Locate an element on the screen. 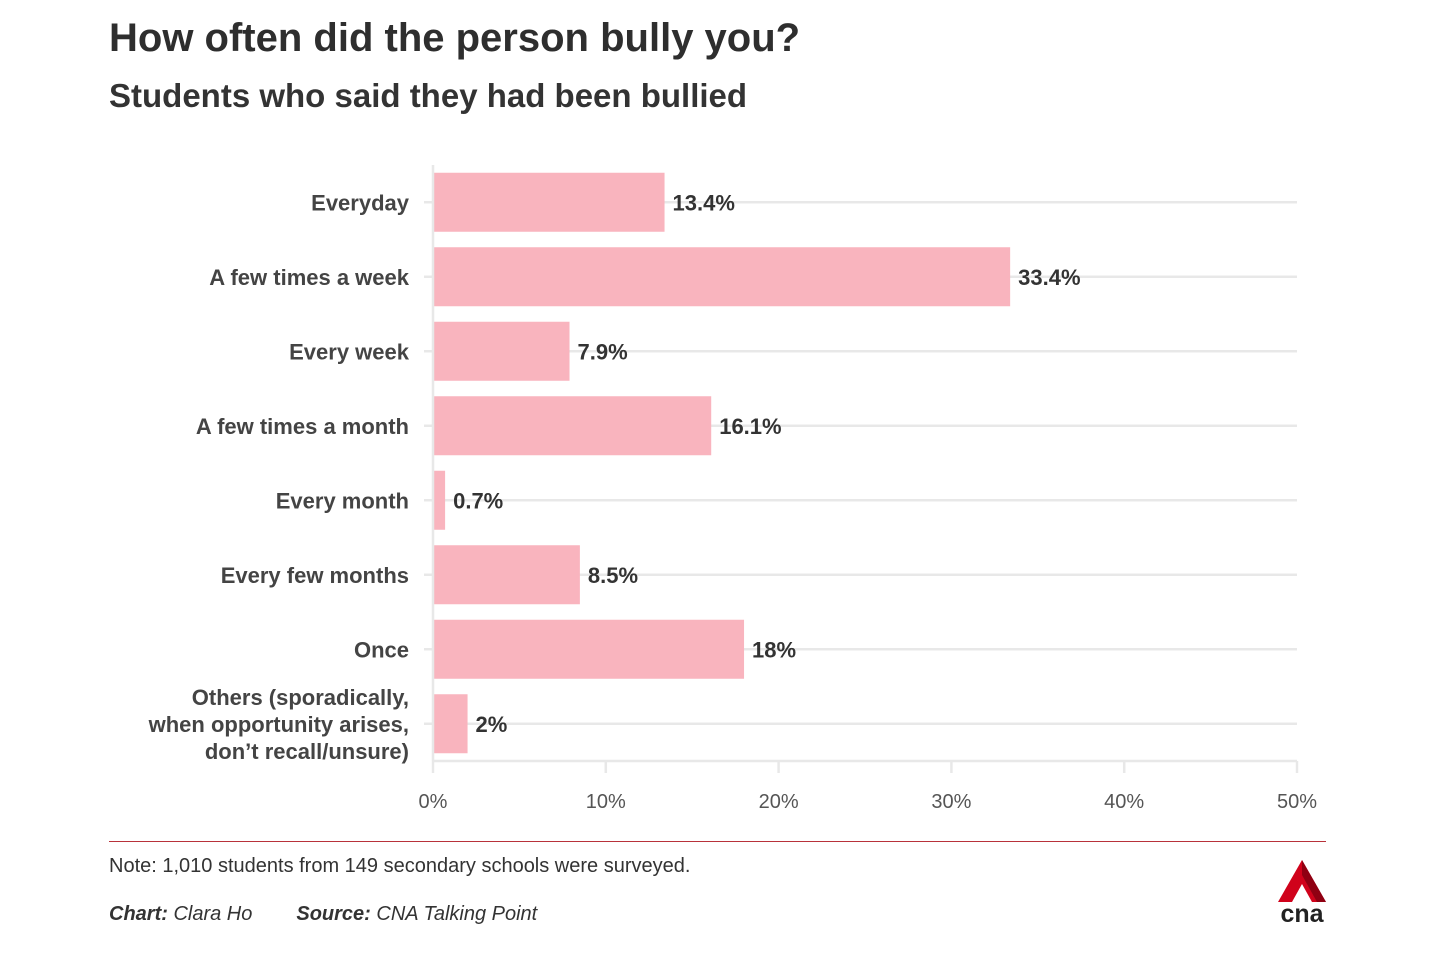  category-label-line: Every week is located at coordinates (349, 351).